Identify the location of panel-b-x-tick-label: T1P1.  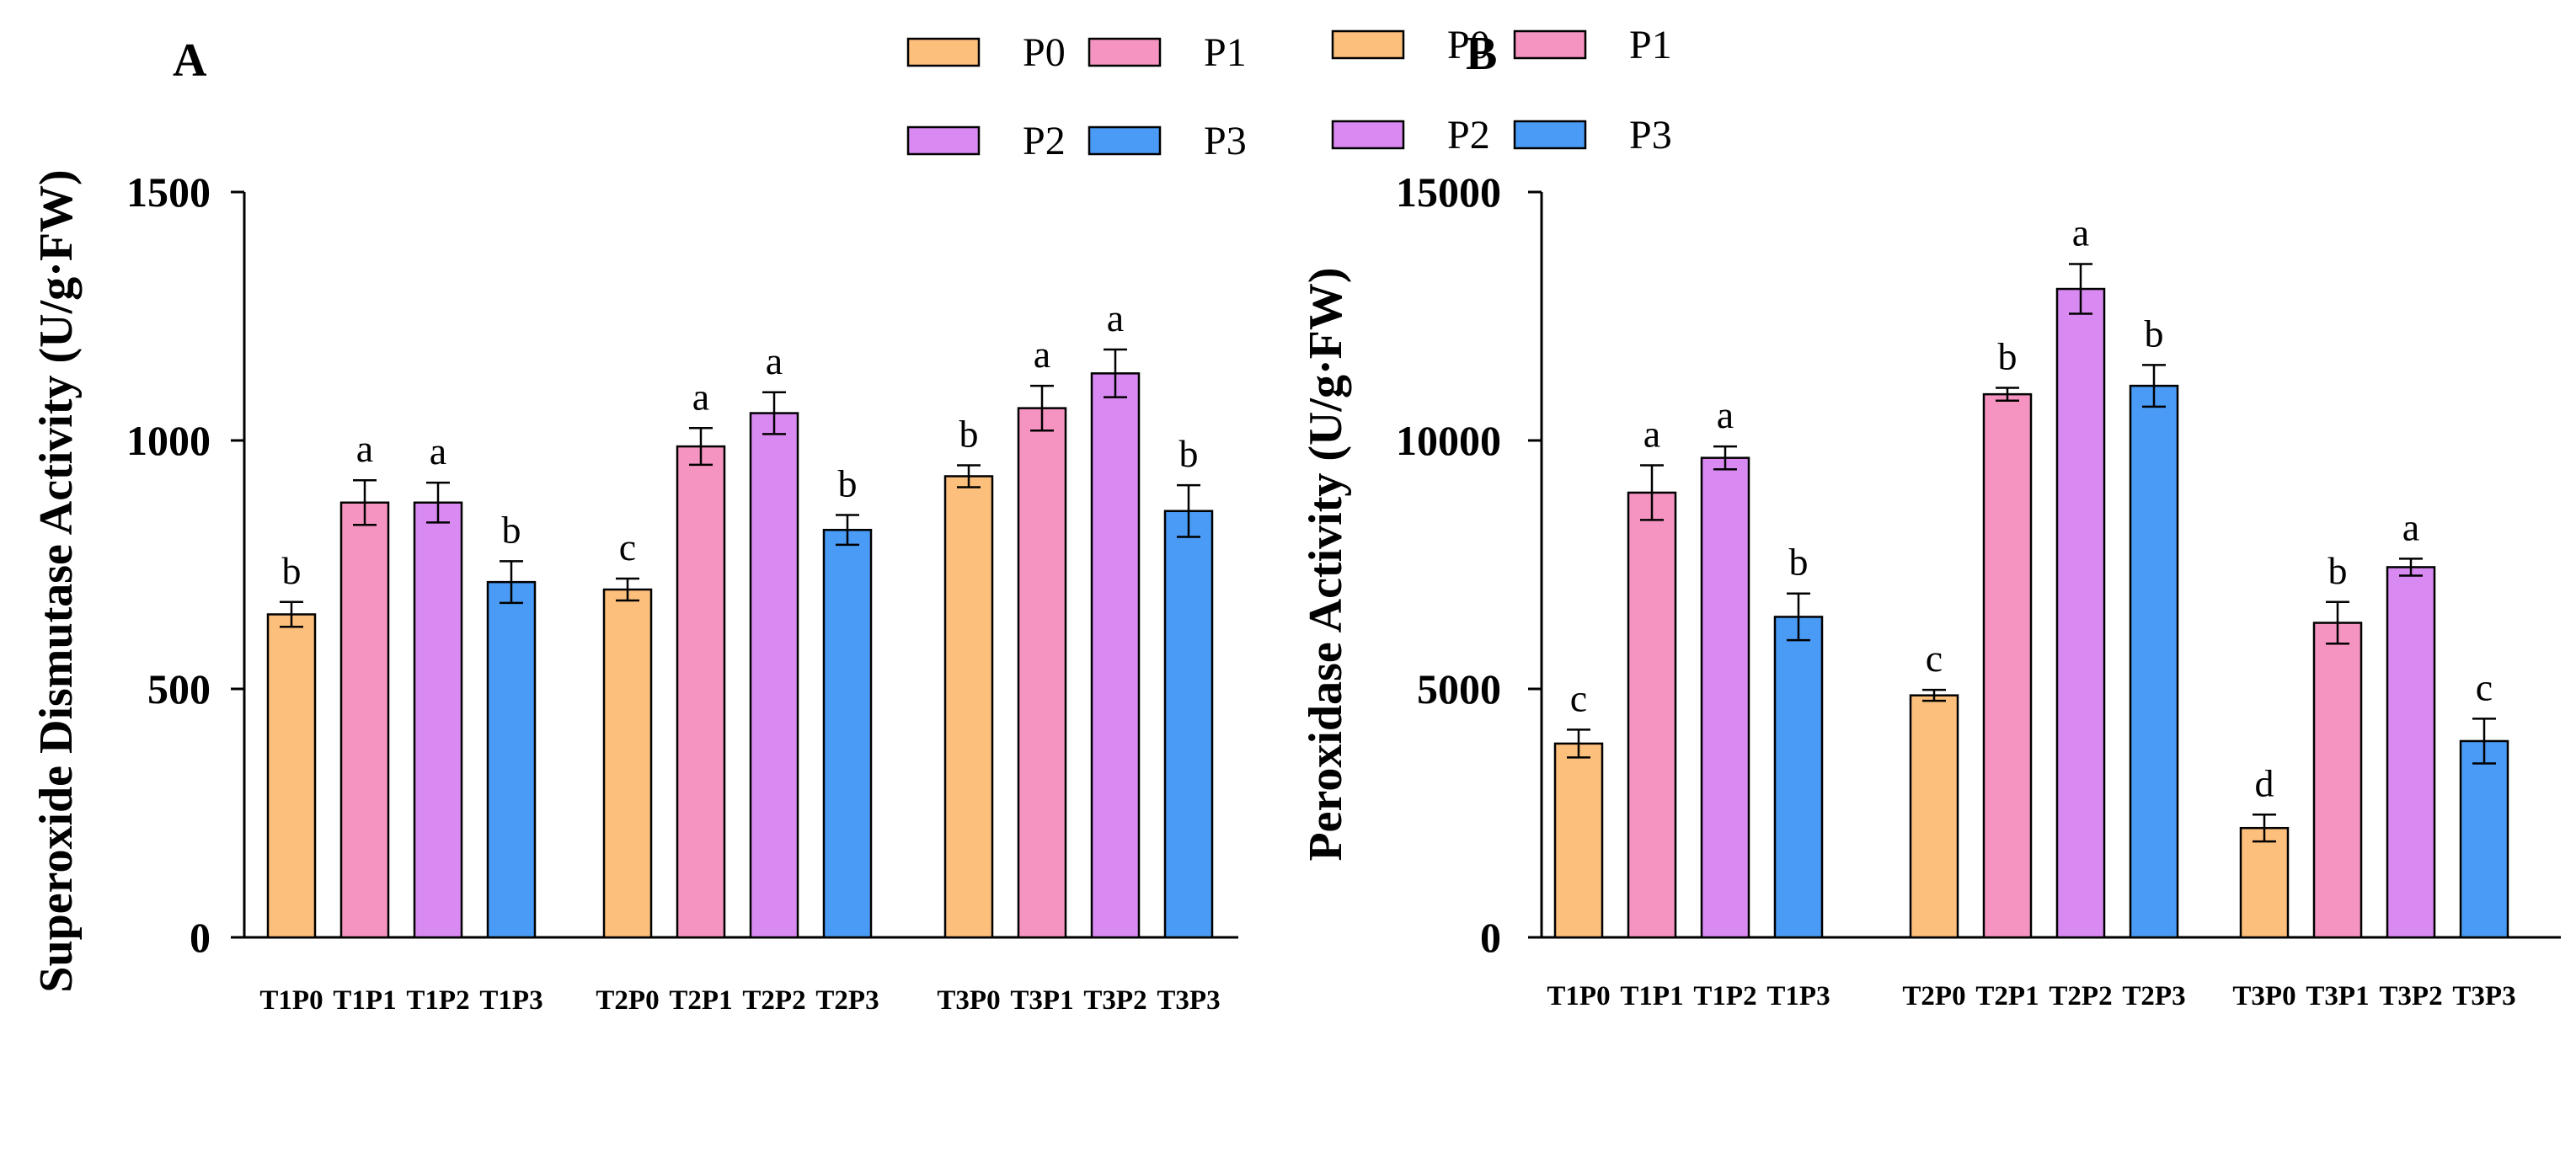
(1651, 996).